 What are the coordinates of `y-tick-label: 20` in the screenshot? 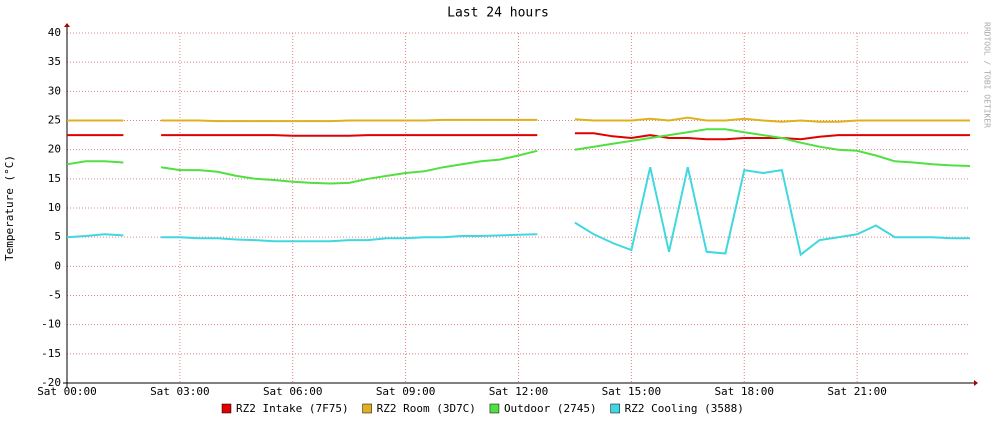 It's located at (54, 149).